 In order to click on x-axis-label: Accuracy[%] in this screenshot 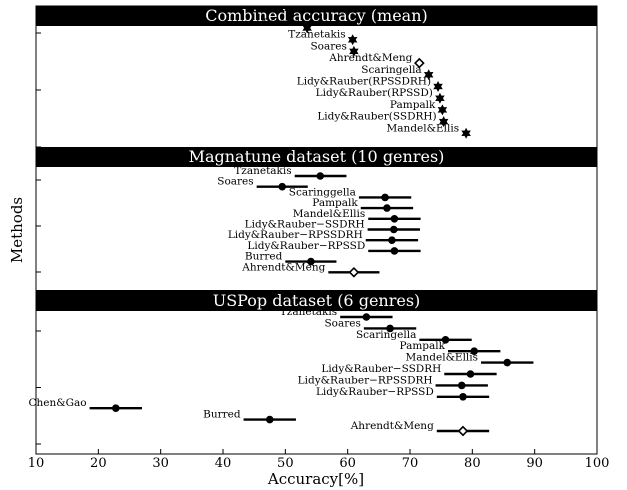, I will do `click(315, 479)`.